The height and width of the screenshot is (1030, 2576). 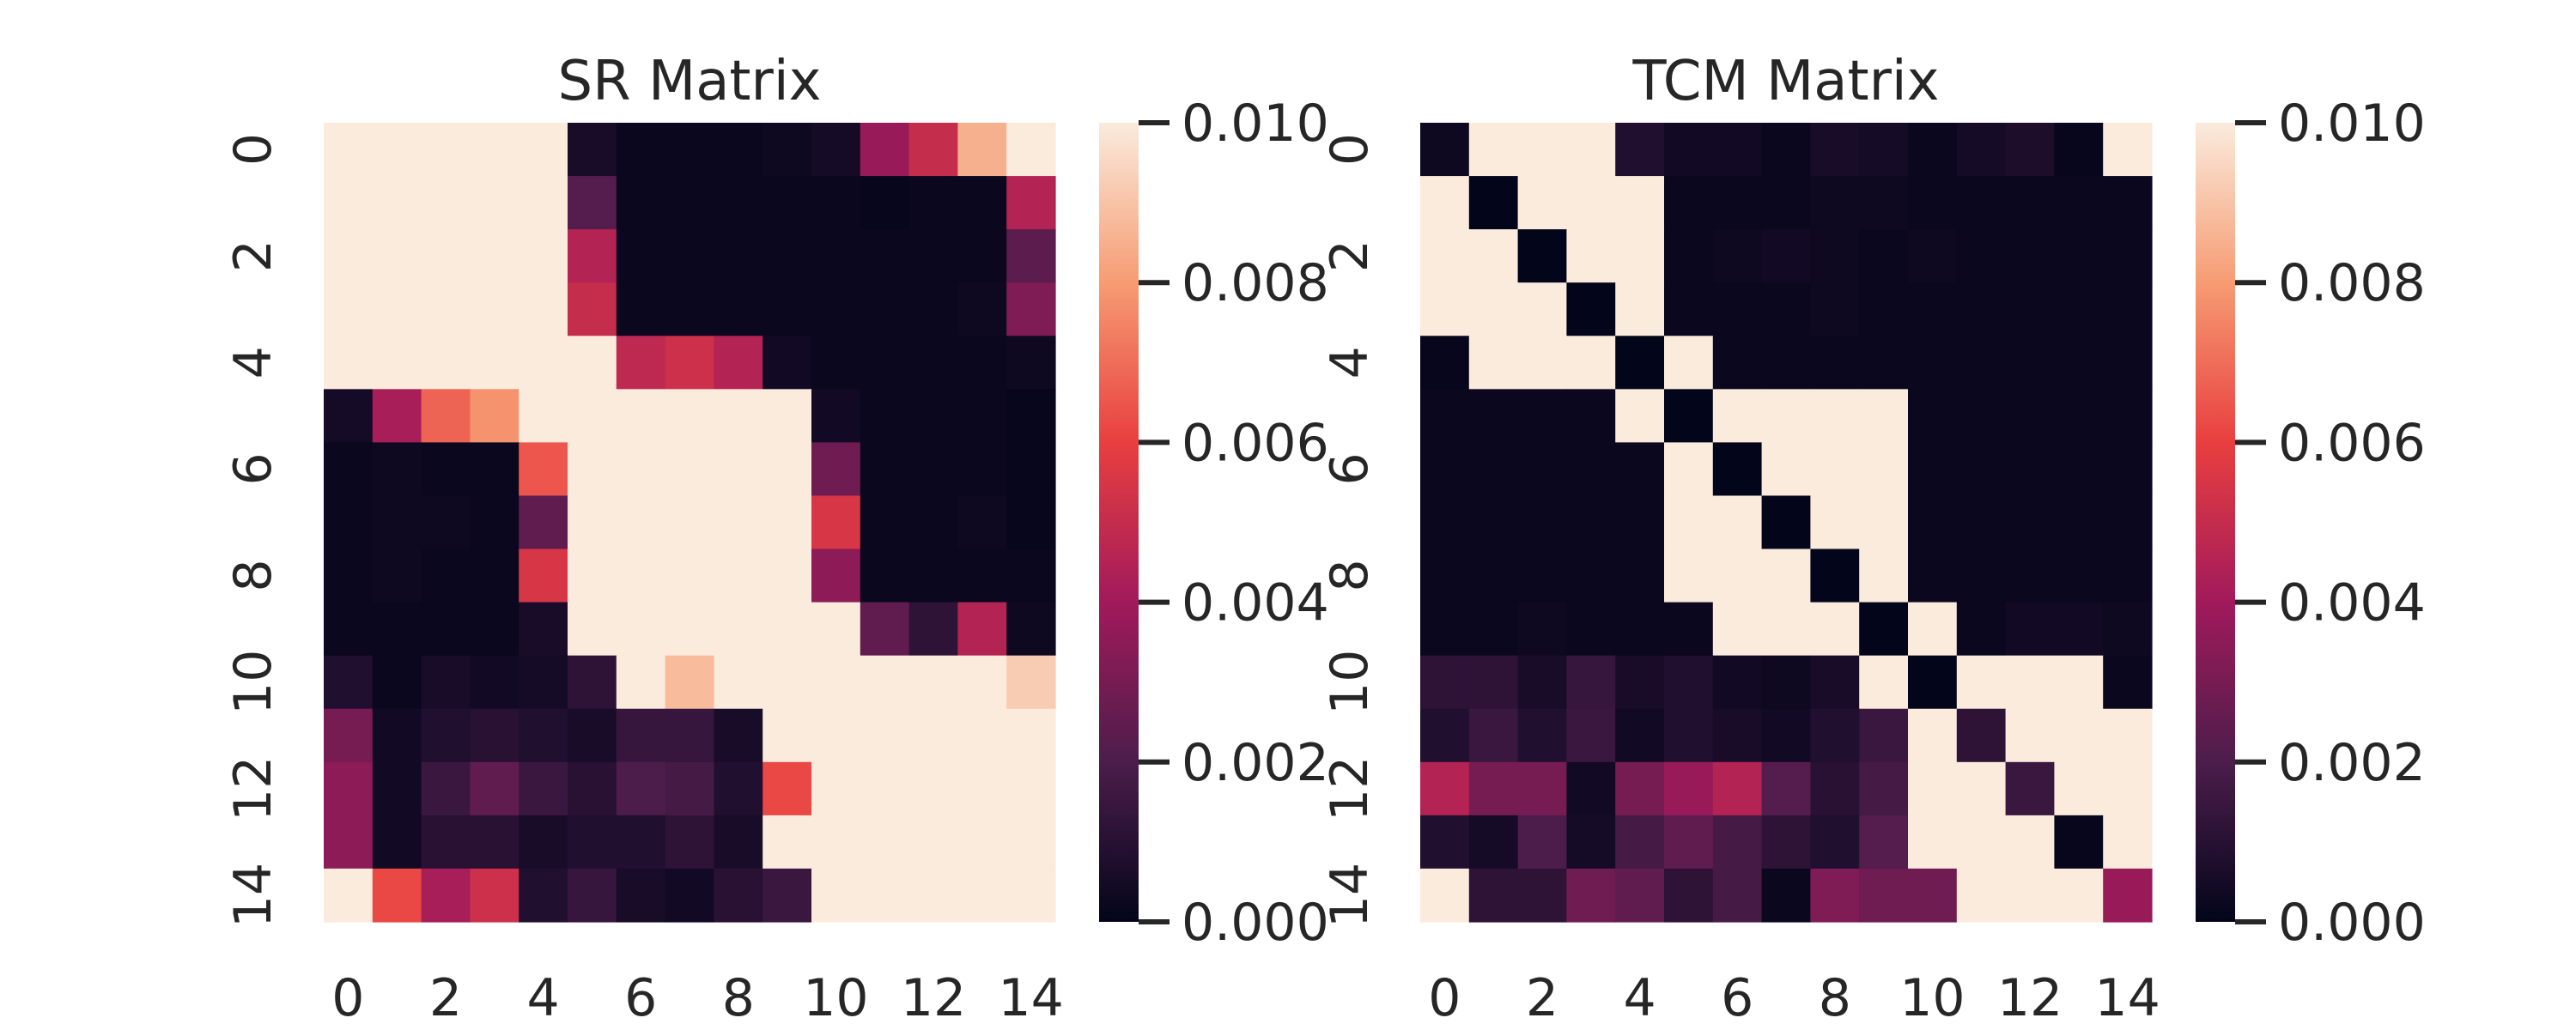 I want to click on x-axis-ticks: 0 2 4 6 8 10 12 14, so click(x=1794, y=998).